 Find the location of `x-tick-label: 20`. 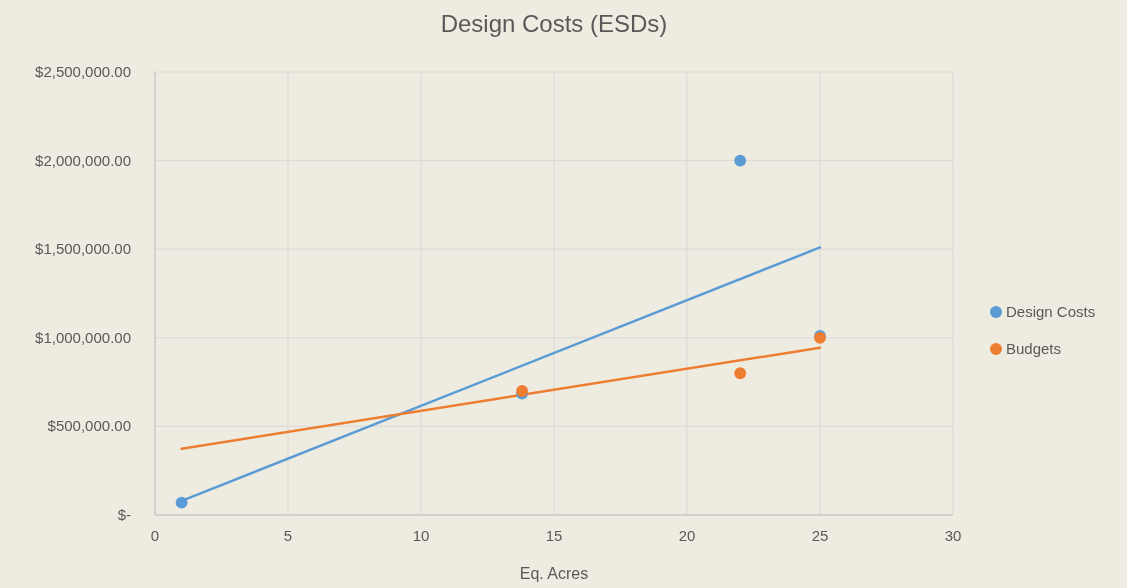

x-tick-label: 20 is located at coordinates (687, 535).